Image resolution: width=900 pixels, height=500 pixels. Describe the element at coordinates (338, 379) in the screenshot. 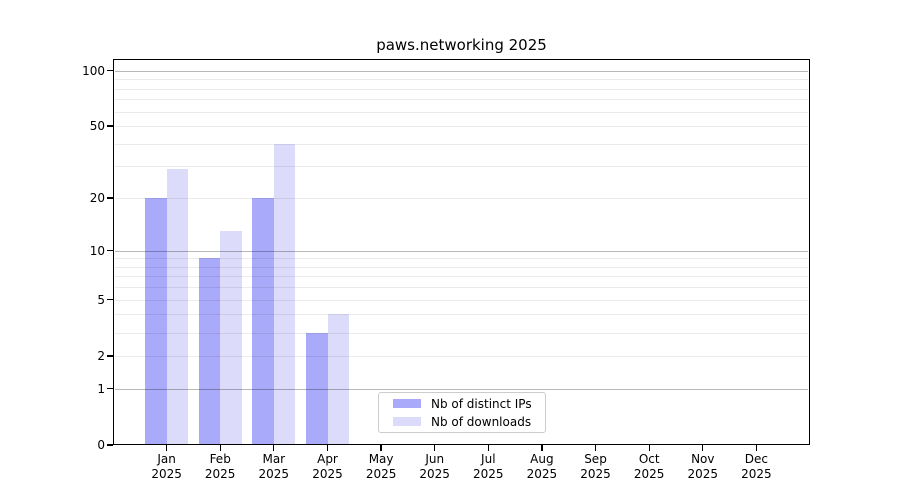

I see `bar-downloads-apr` at that location.